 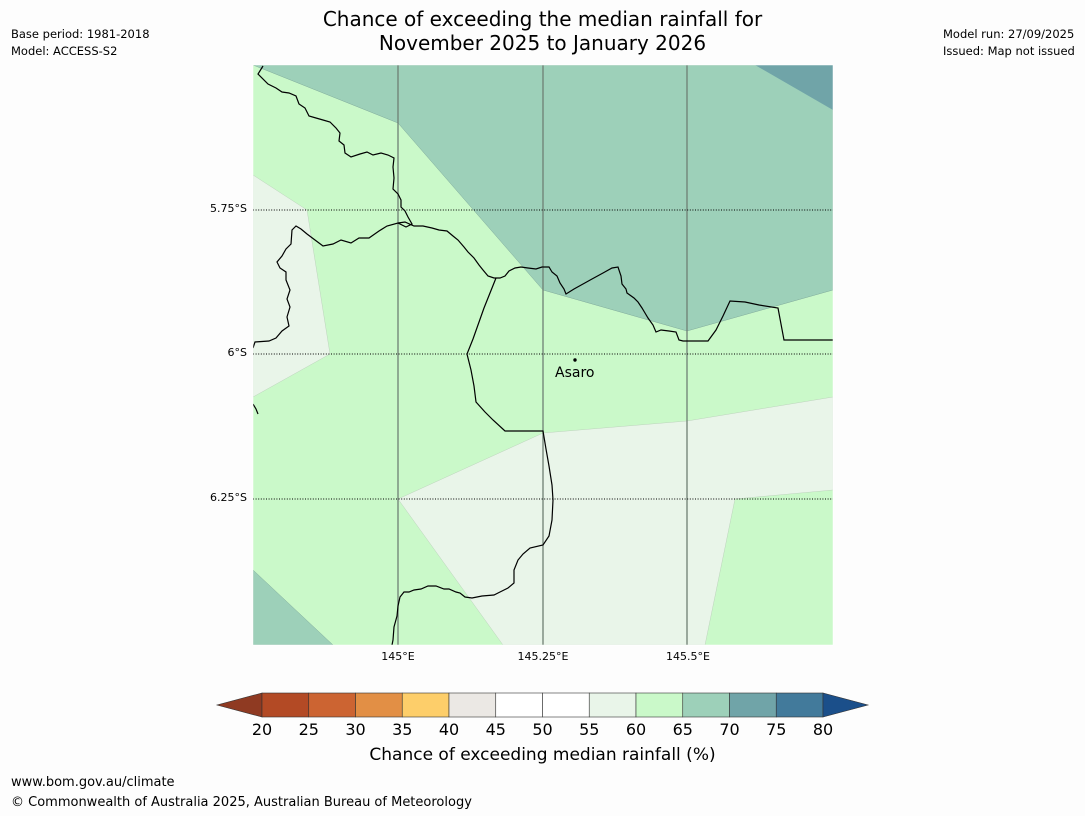 I want to click on model-run: Model run: 27/09/2025, so click(x=1009, y=34).